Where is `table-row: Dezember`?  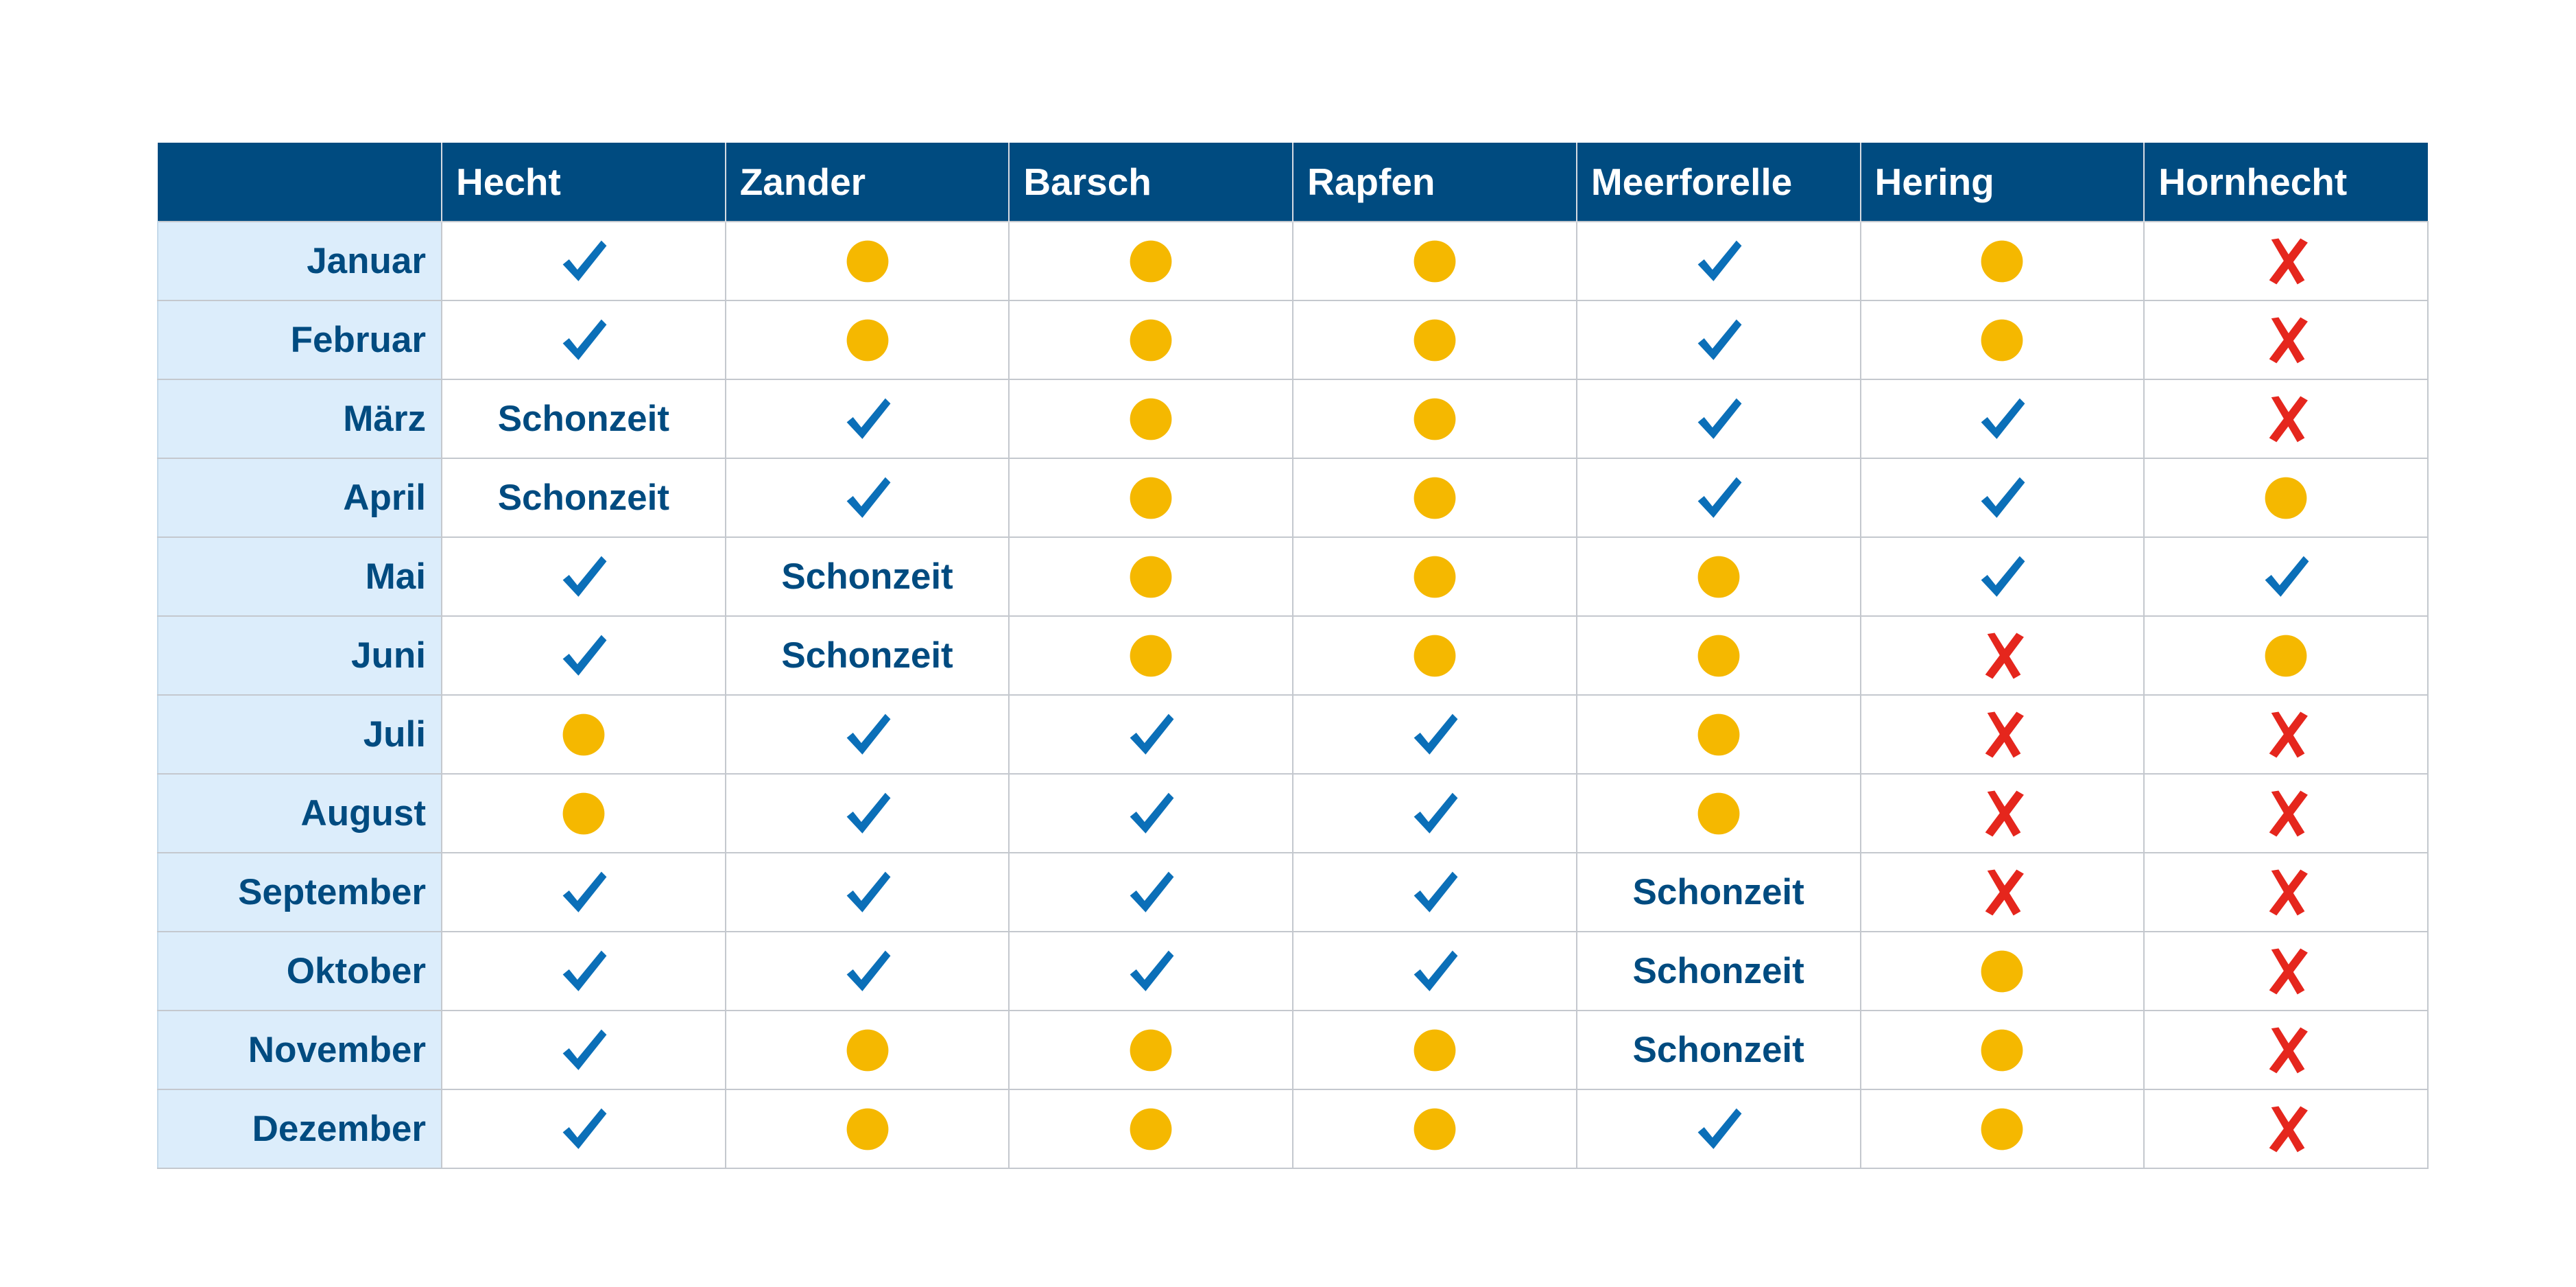 table-row: Dezember is located at coordinates (1293, 1129).